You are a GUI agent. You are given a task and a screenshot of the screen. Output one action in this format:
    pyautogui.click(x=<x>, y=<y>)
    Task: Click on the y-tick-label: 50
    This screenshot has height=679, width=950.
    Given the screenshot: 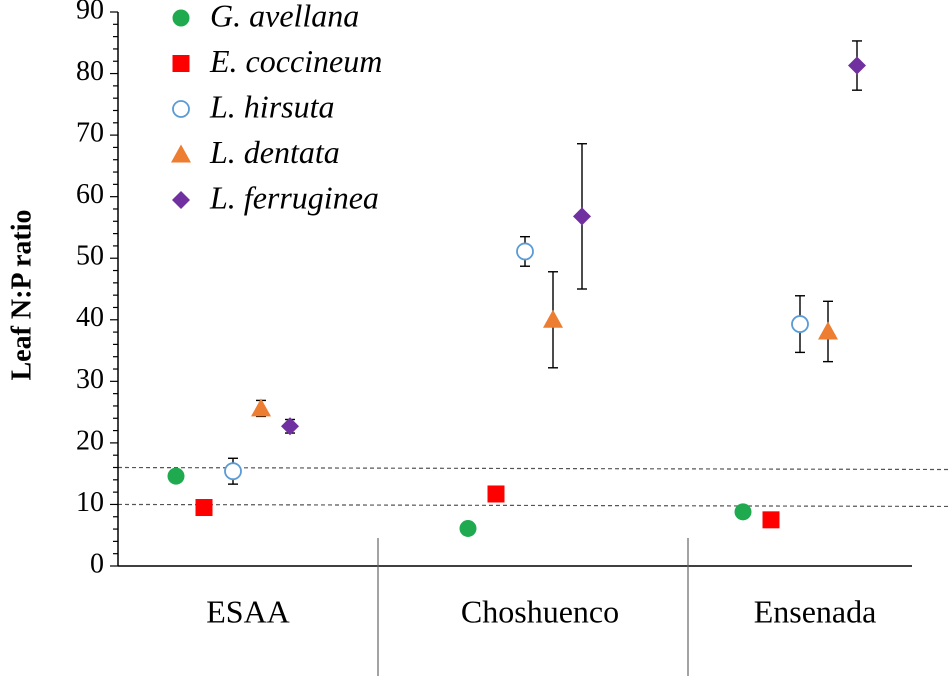 What is the action you would take?
    pyautogui.click(x=90, y=256)
    